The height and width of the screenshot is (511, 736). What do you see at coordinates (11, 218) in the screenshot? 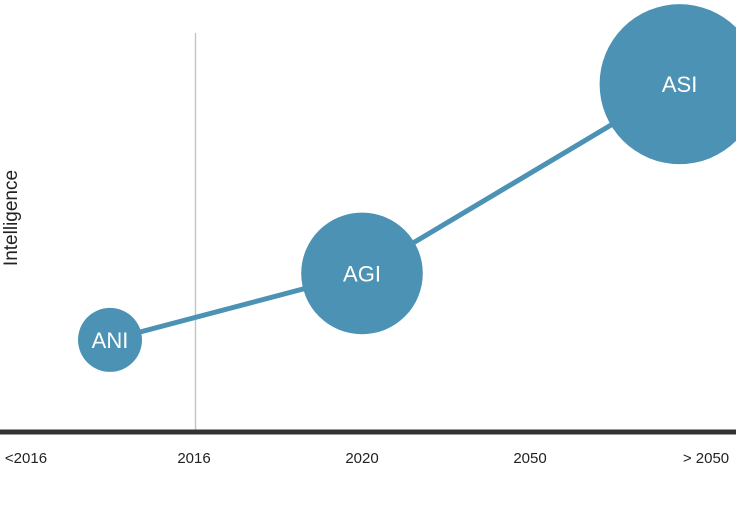
I see `y-axis-label: Intelligence` at bounding box center [11, 218].